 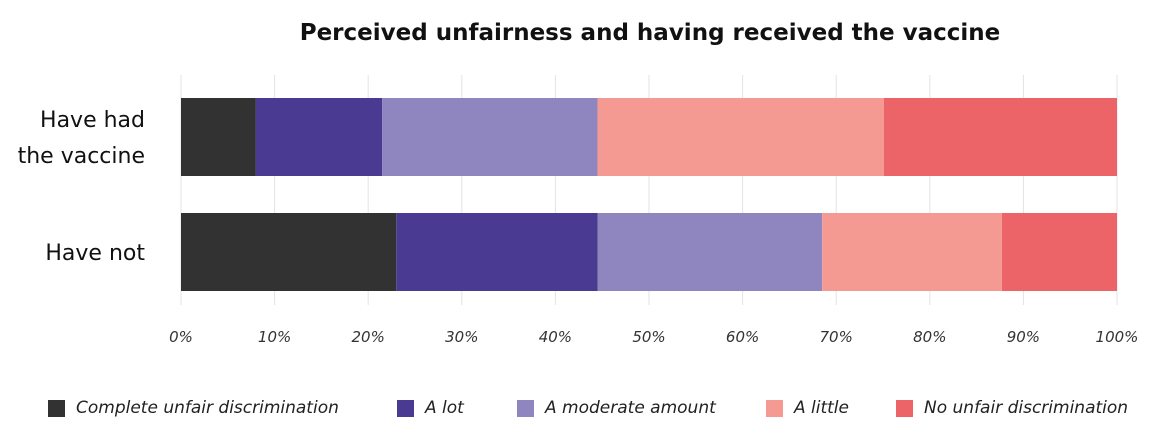 I want to click on category-label: the vaccine, so click(x=81, y=156).